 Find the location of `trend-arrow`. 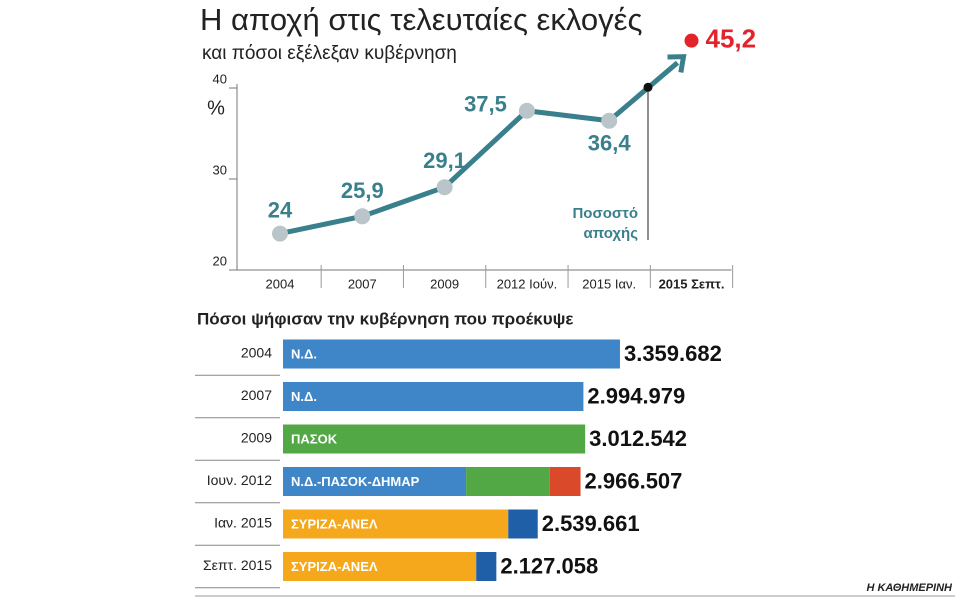

trend-arrow is located at coordinates (643, 91).